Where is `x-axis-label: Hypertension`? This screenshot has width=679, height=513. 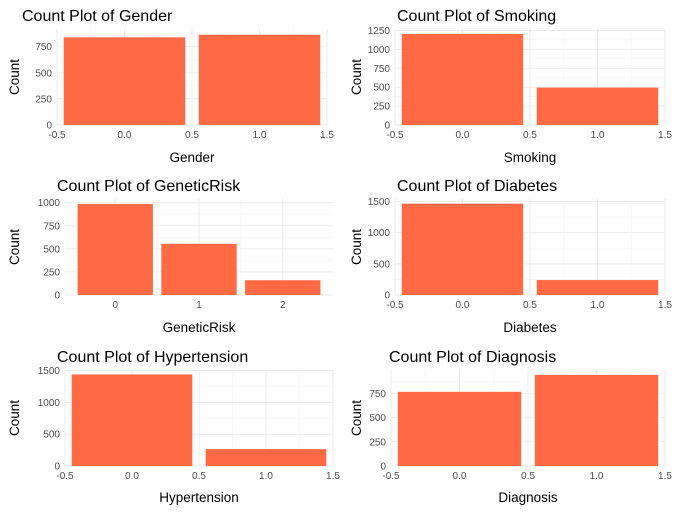 x-axis-label: Hypertension is located at coordinates (199, 497).